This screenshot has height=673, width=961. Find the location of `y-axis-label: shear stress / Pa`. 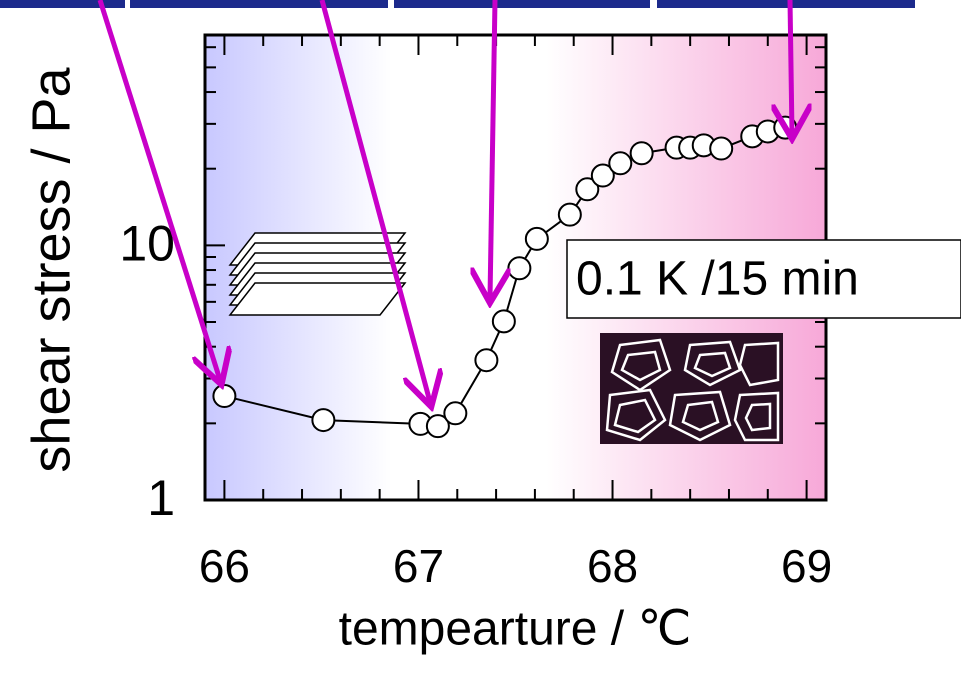

y-axis-label: shear stress / Pa is located at coordinates (51, 269).